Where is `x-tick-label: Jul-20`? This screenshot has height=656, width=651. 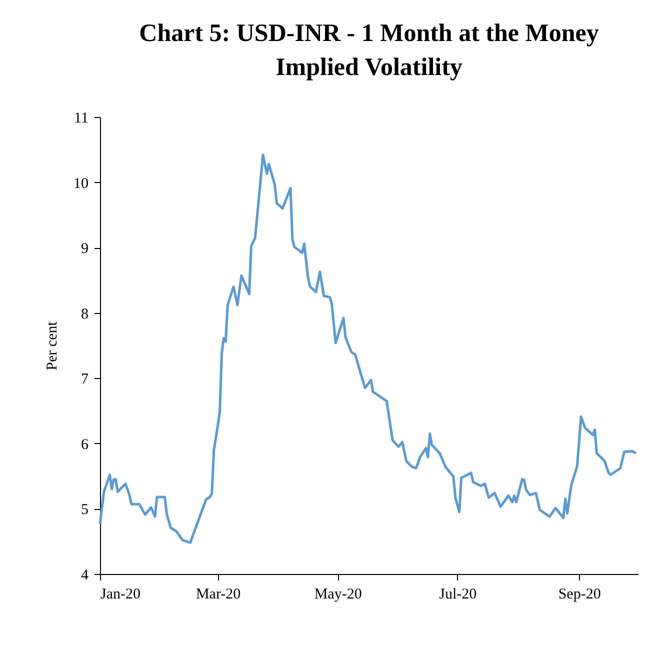
x-tick-label: Jul-20 is located at coordinates (458, 594).